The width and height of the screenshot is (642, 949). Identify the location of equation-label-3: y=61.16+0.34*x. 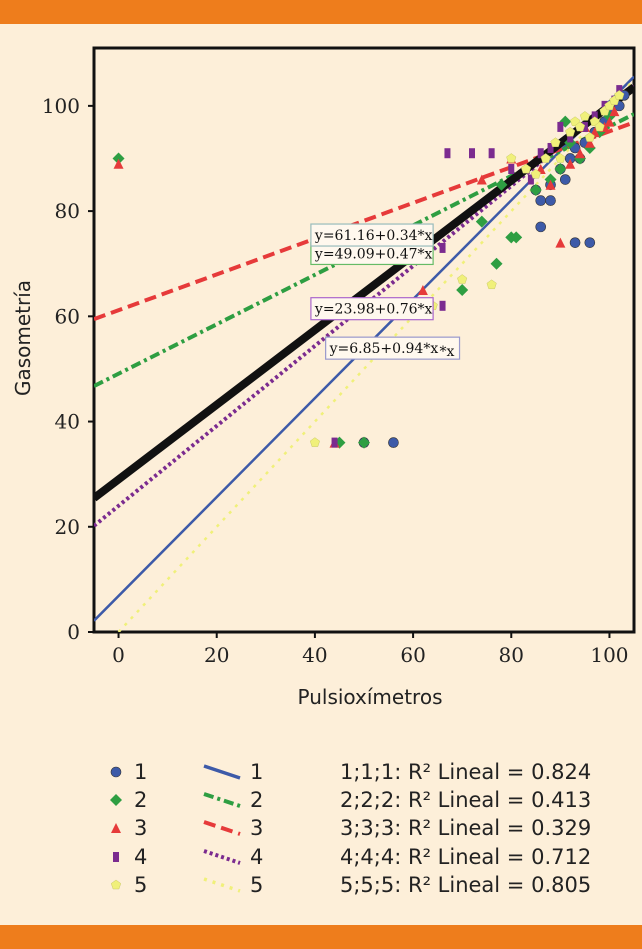
(372, 235).